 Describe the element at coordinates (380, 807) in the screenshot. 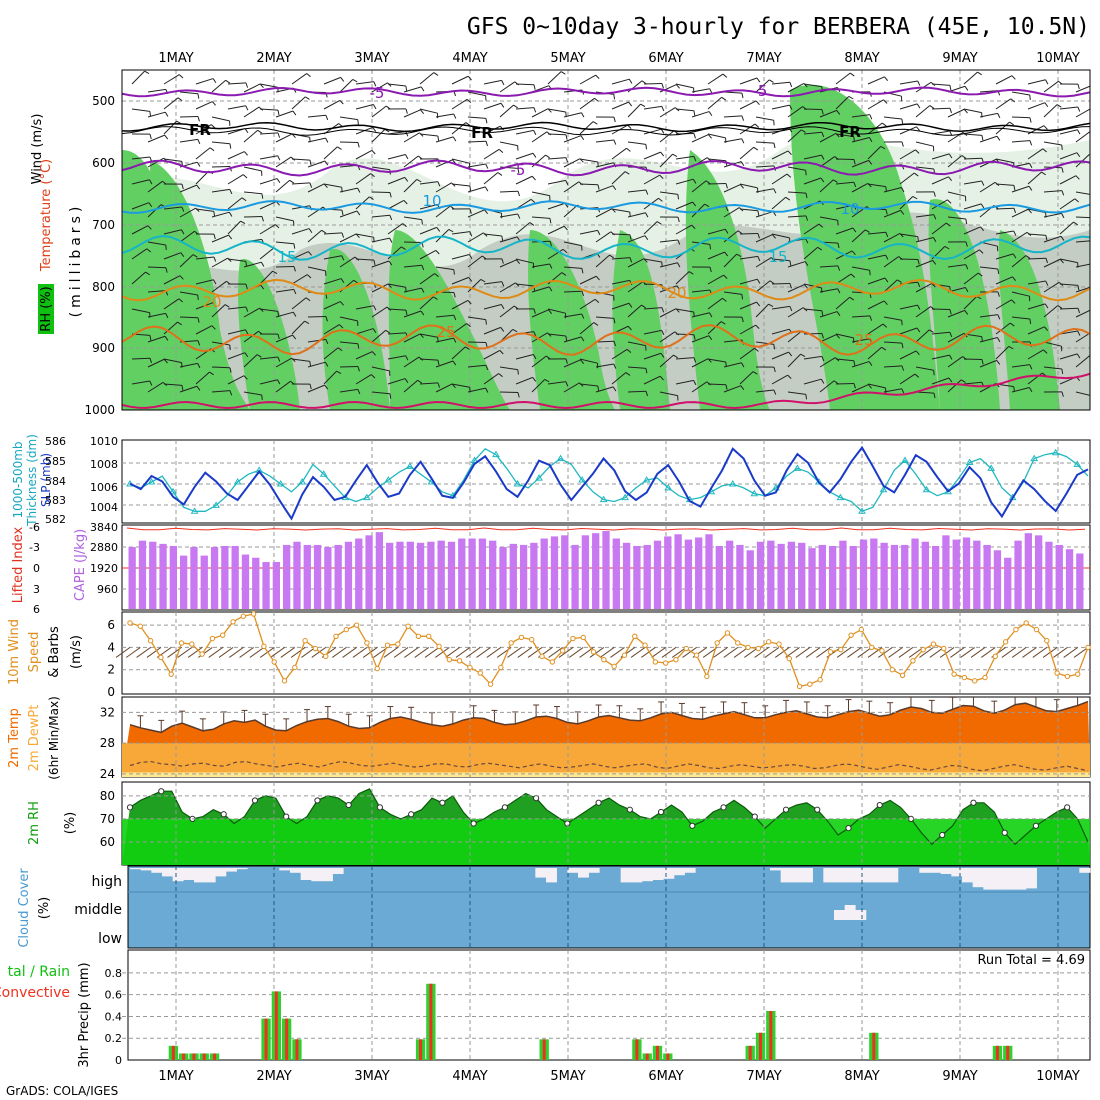

I see `rh2m-point` at that location.